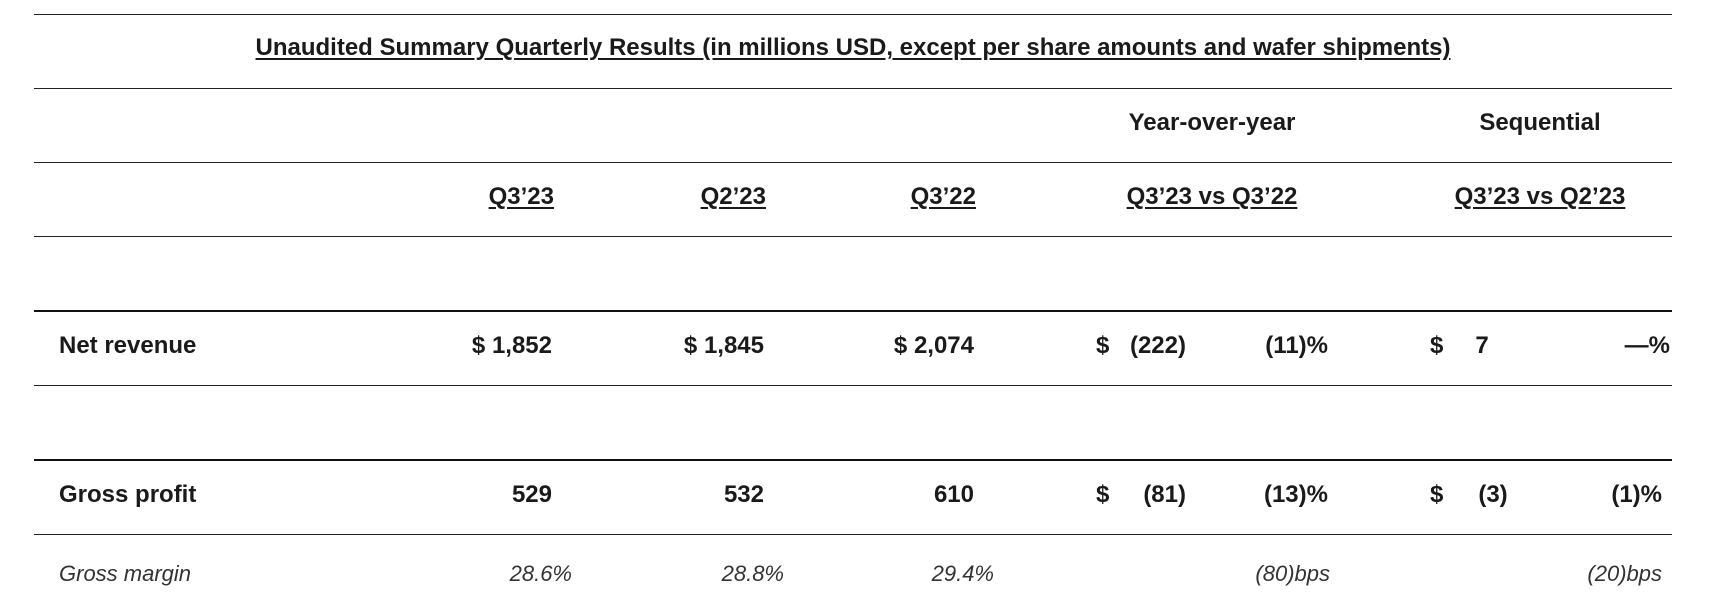 The image size is (1710, 603). Describe the element at coordinates (1212, 122) in the screenshot. I see `group-header-yoy: Year-over-year` at that location.